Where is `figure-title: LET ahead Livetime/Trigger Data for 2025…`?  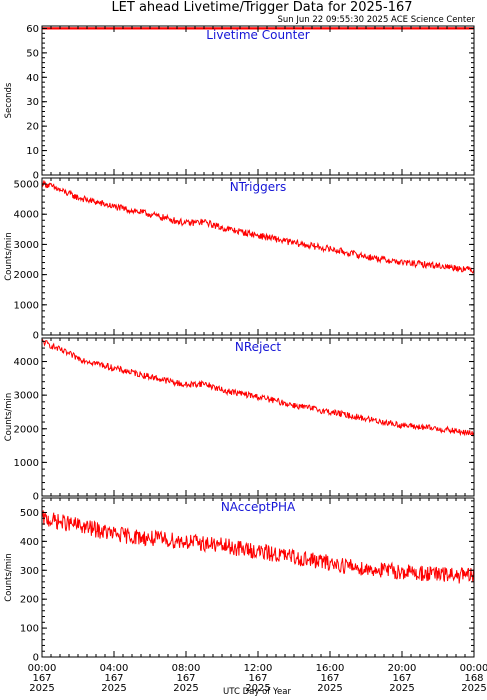
figure-title: LET ahead Livetime/Trigger Data for 2025… is located at coordinates (261, 7).